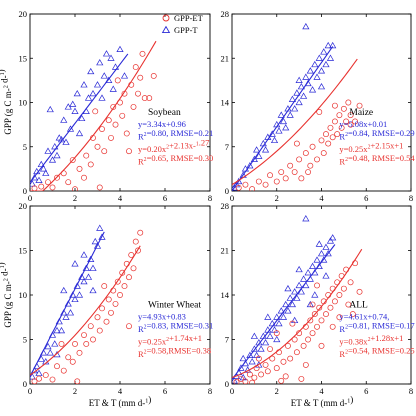 This screenshot has height=416, width=416. What do you see at coordinates (221, 401) in the screenshot?
I see `x-axis-labels: ET & T (mm d-1) ET & T (mm d-1)` at bounding box center [221, 401].